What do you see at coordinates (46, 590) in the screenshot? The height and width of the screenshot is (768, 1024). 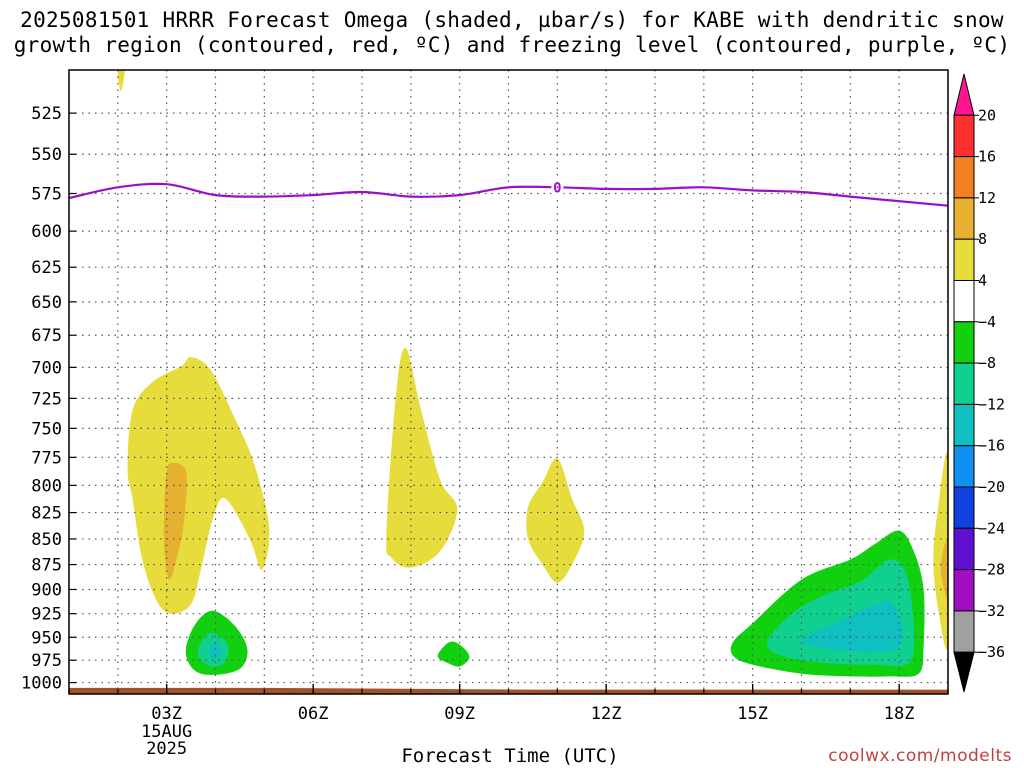 I see `y-tick-label: 900` at bounding box center [46, 590].